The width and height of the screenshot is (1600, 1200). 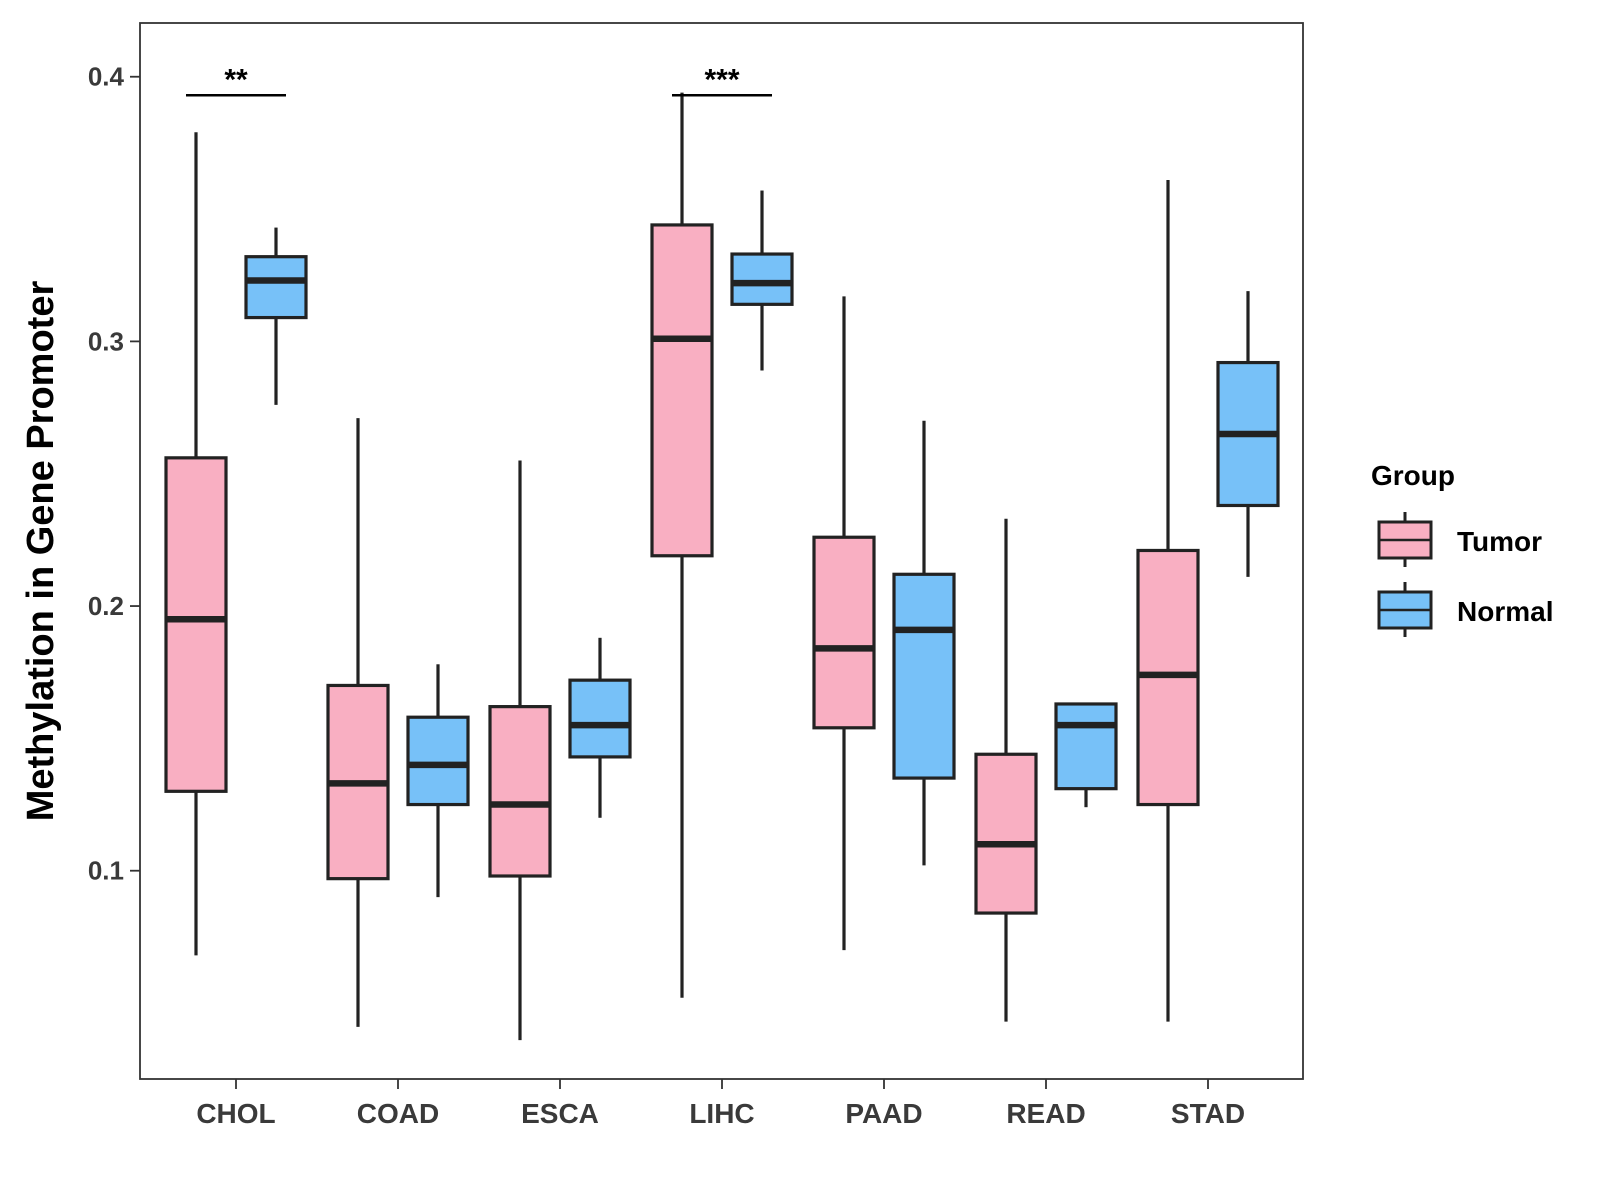 What do you see at coordinates (883, 1113) in the screenshot?
I see `x-tick-label-paad: PAAD` at bounding box center [883, 1113].